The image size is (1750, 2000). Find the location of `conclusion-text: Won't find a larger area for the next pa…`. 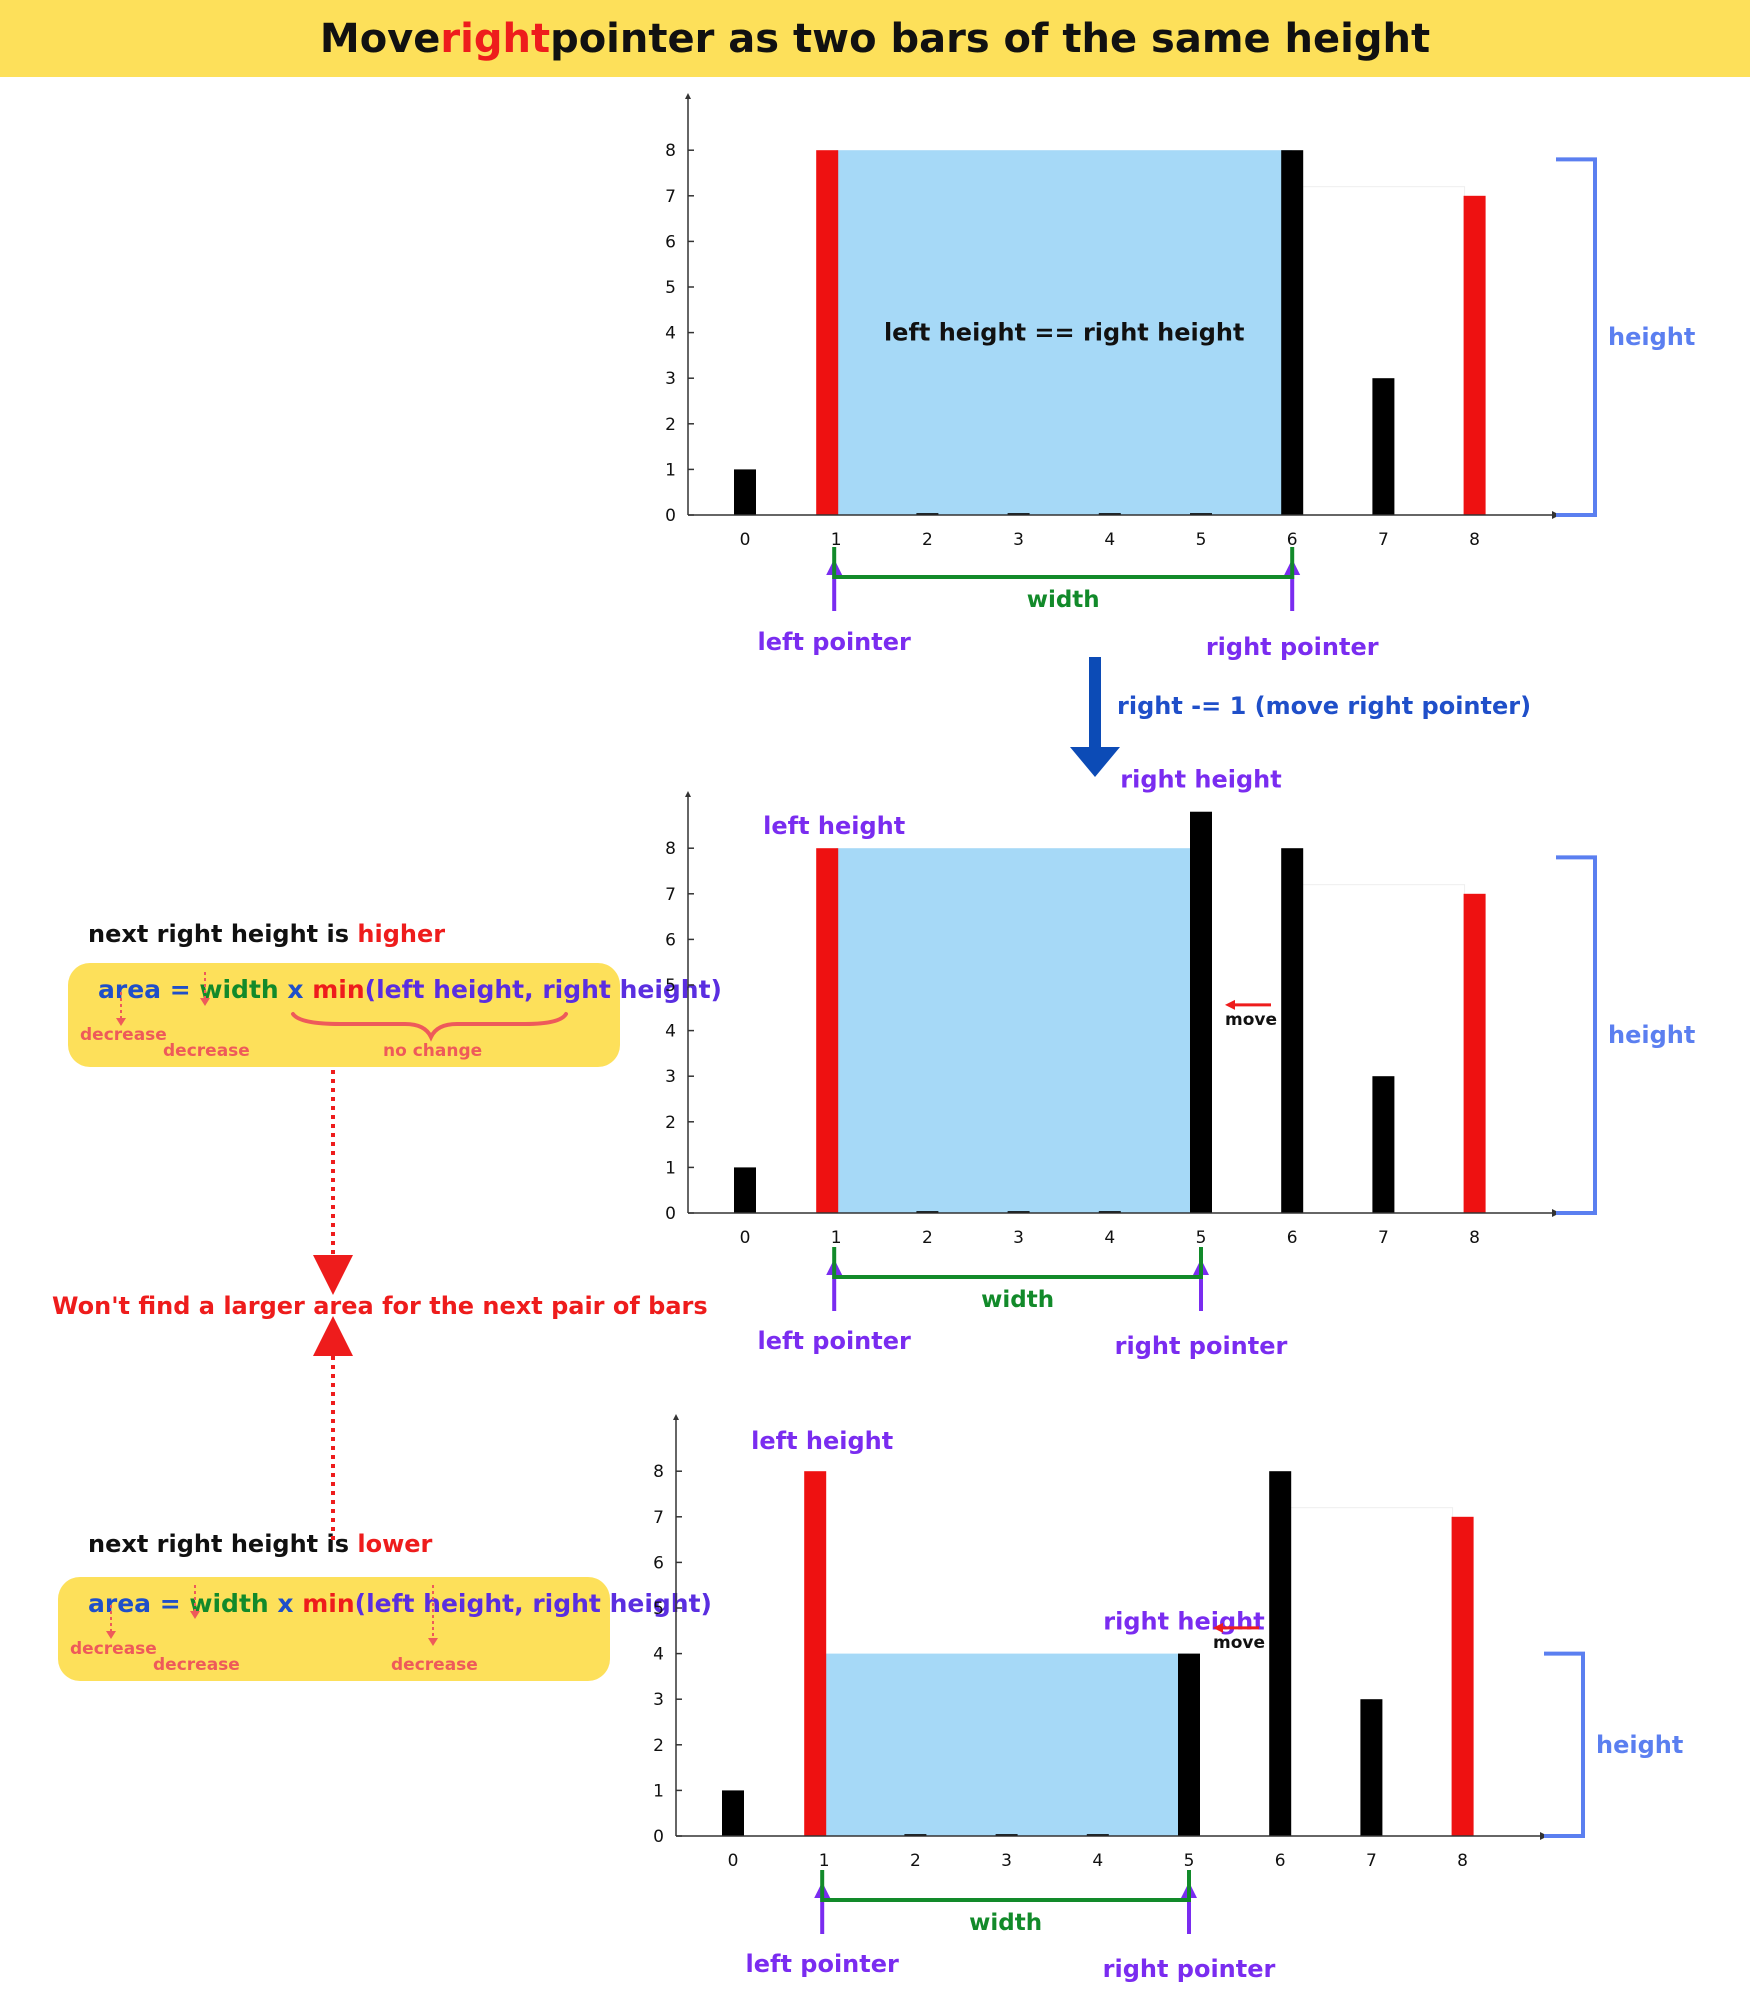

conclusion-text: Won't find a larger area for the next pa… is located at coordinates (380, 1306).